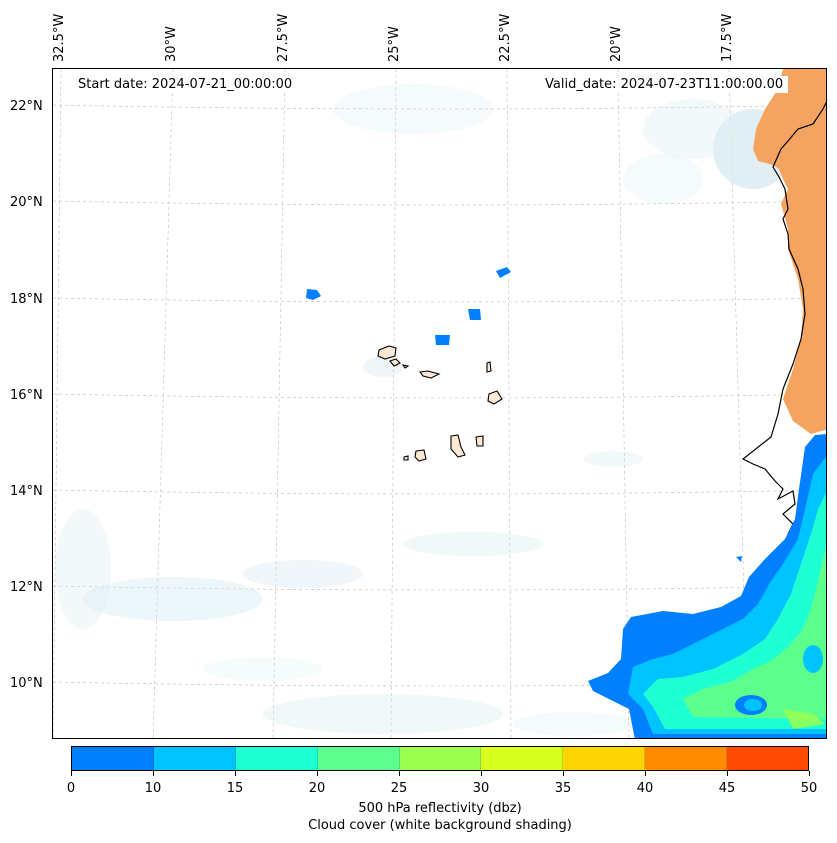  What do you see at coordinates (399, 788) in the screenshot?
I see `colorbar-tick-label: 25` at bounding box center [399, 788].